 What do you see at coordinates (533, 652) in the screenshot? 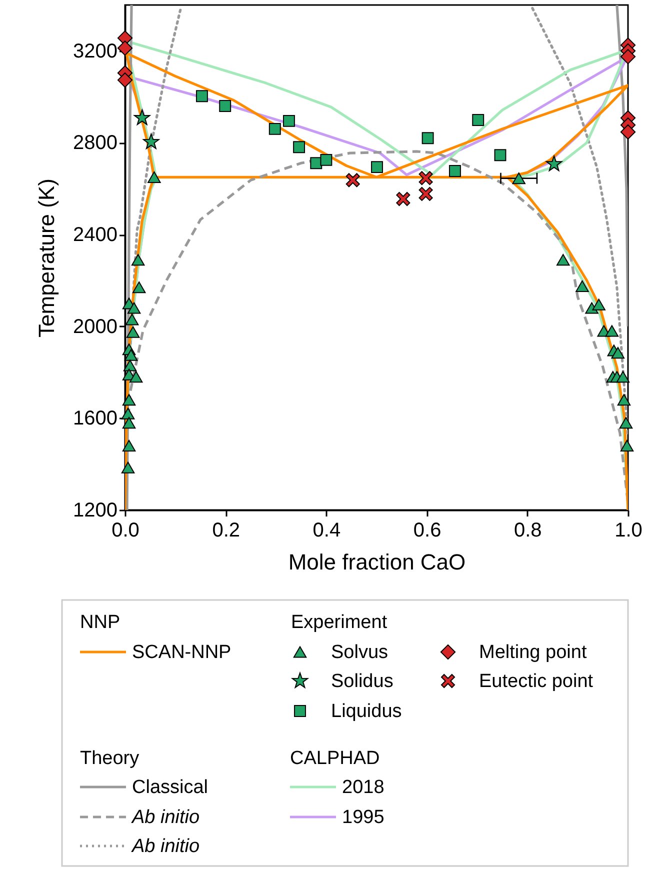
I see `legend-label: Melting point` at bounding box center [533, 652].